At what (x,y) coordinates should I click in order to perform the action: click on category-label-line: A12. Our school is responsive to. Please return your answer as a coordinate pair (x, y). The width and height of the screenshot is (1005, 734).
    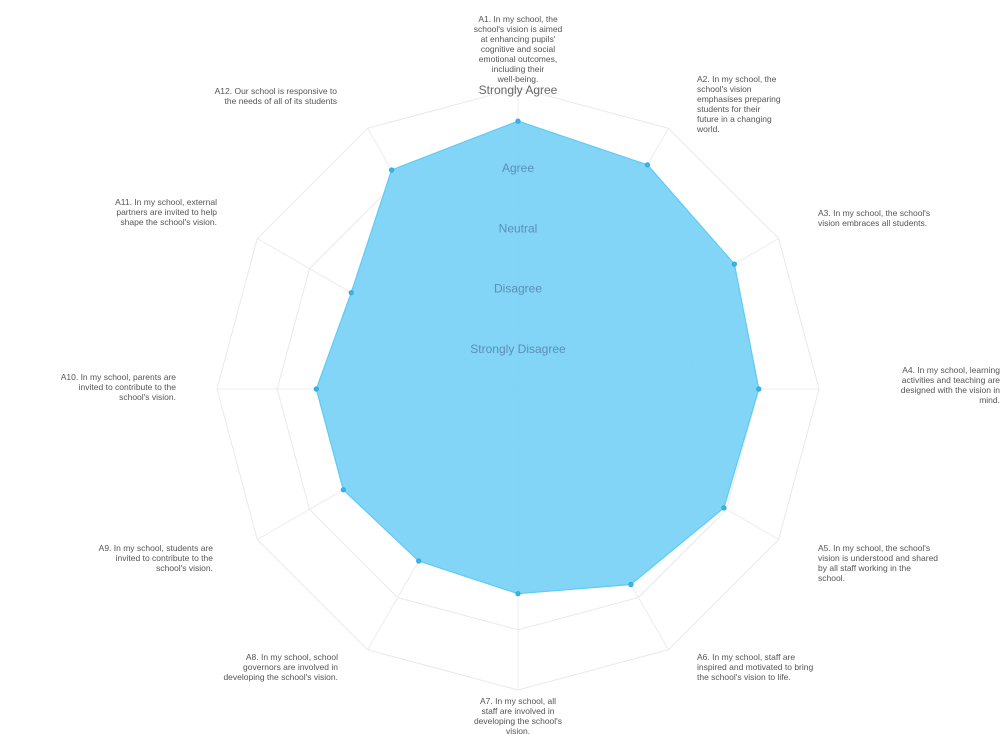
    Looking at the image, I should click on (276, 91).